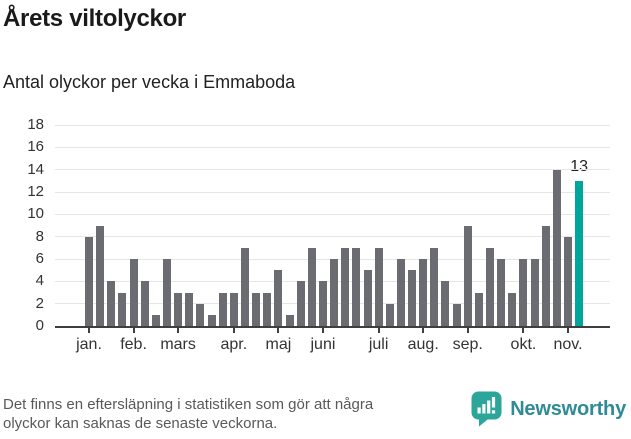  What do you see at coordinates (278, 330) in the screenshot?
I see `x-tick-maj` at bounding box center [278, 330].